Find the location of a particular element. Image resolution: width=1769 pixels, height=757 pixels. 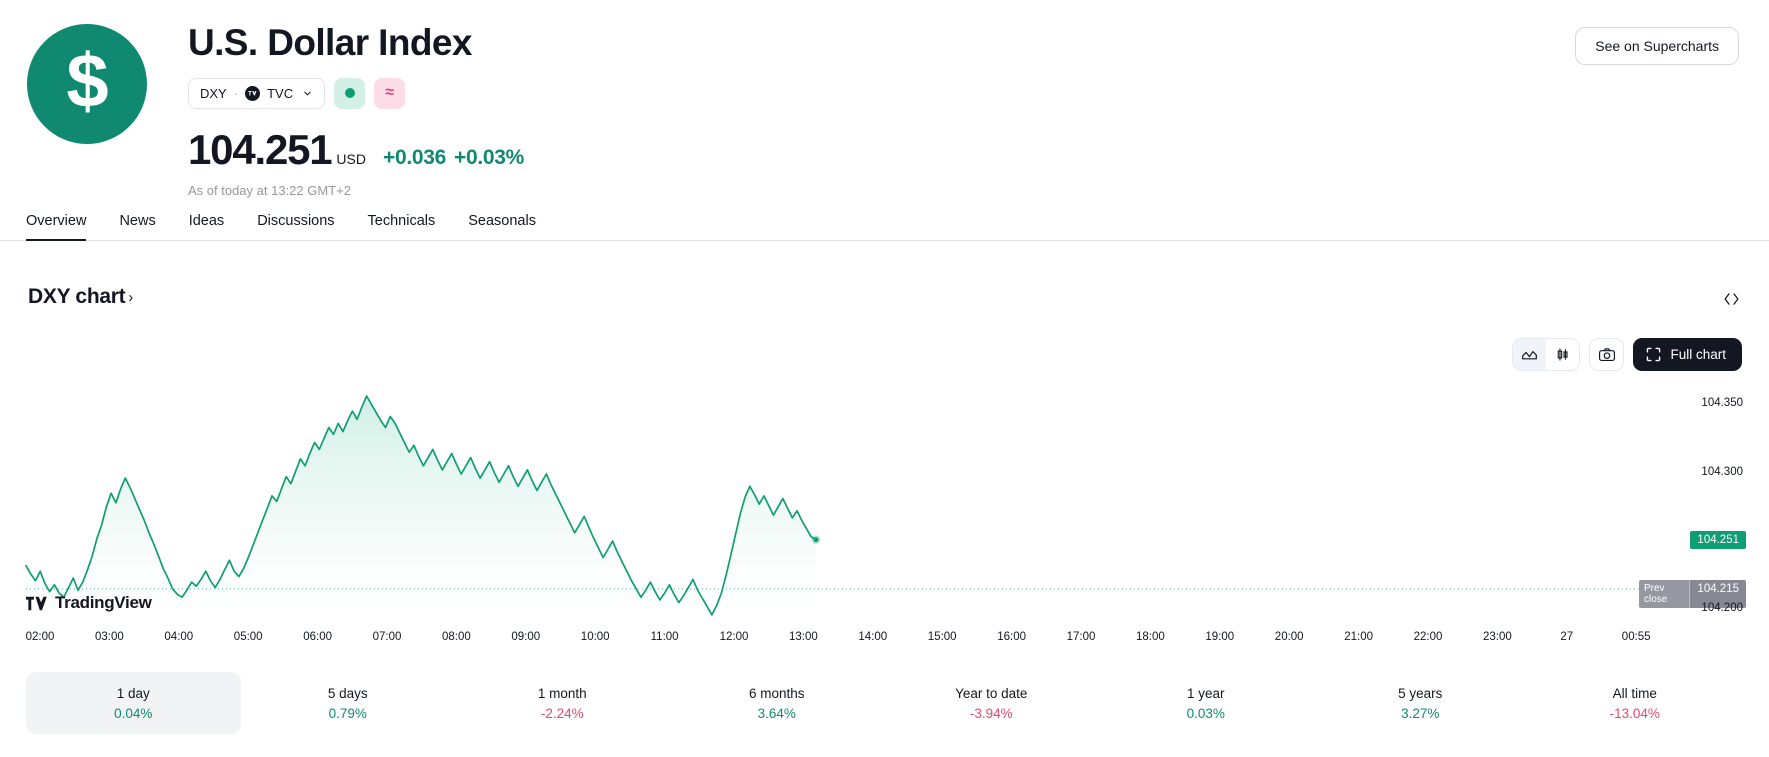

full-chart-button: Full chart is located at coordinates (1687, 354).